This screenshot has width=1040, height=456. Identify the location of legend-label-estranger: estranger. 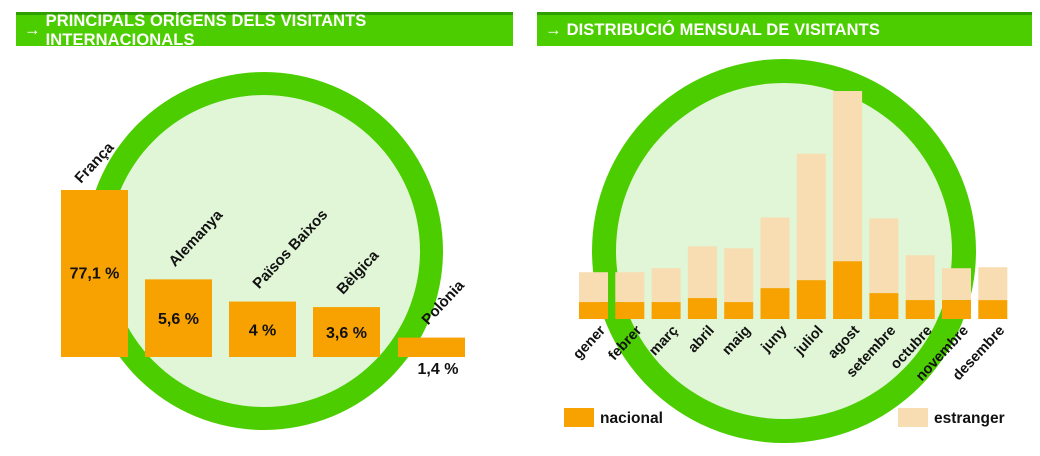
(969, 418).